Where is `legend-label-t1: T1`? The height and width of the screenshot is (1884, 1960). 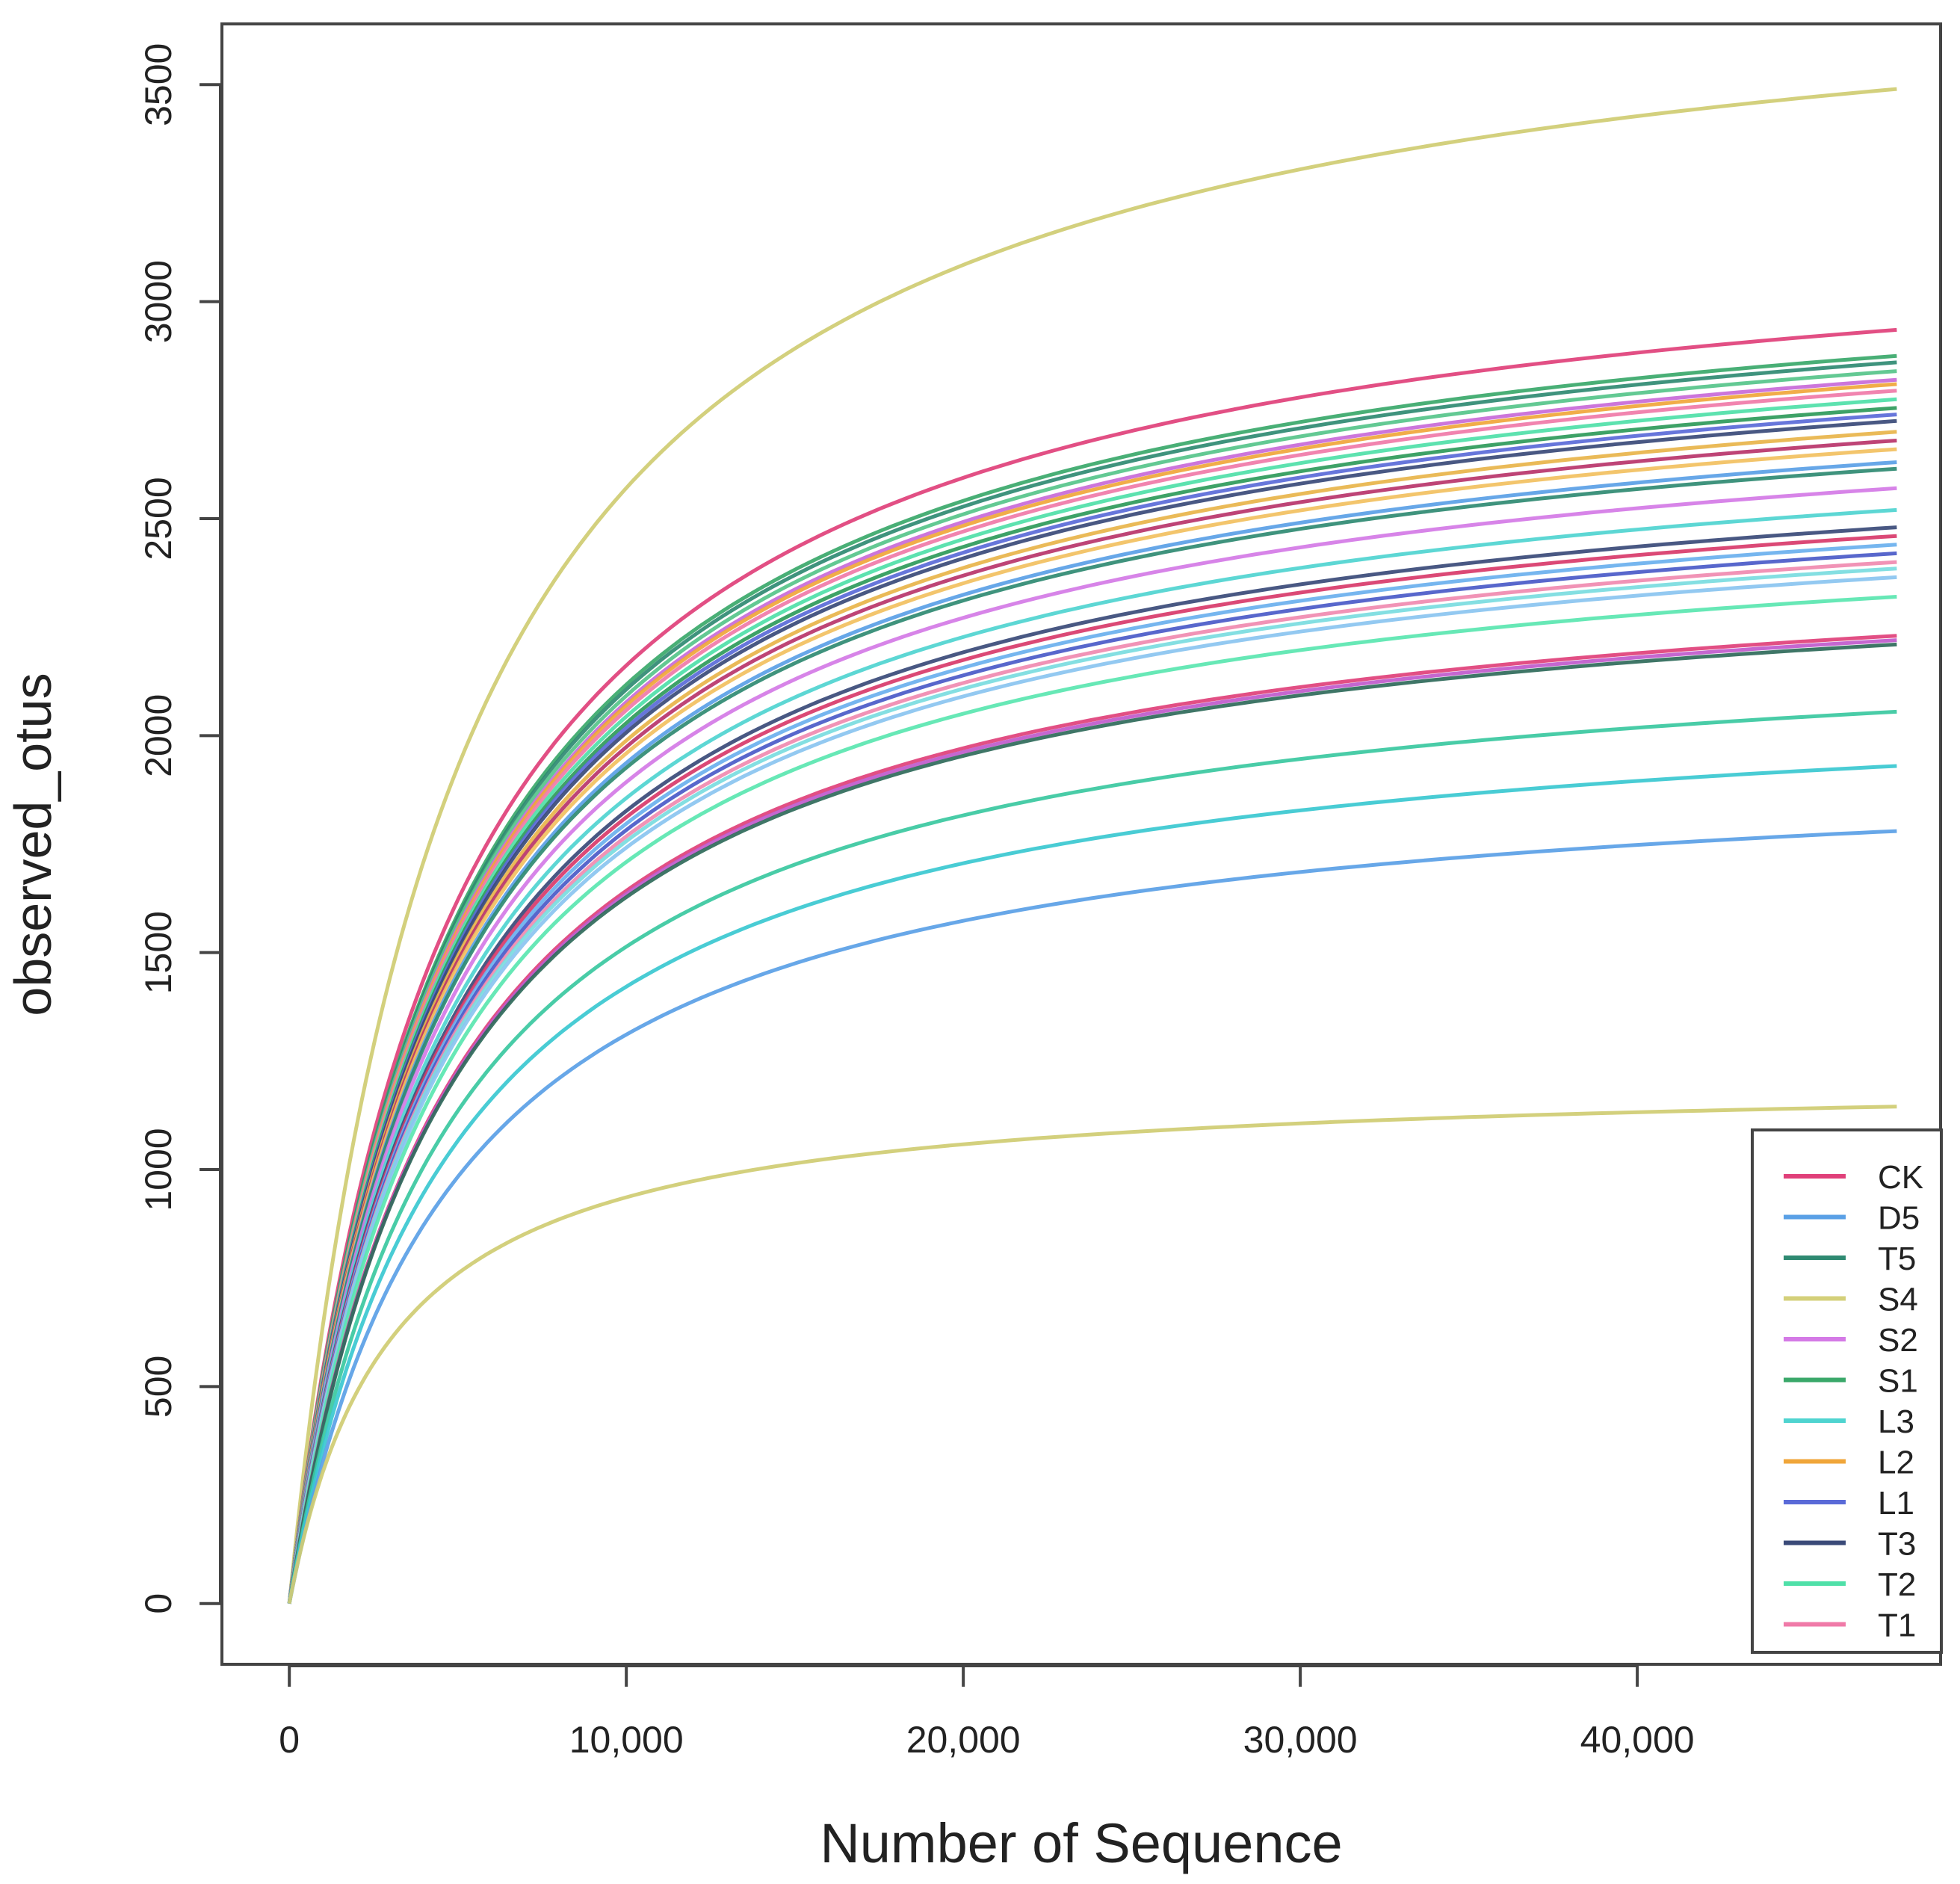
legend-label-t1: T1 is located at coordinates (1897, 1625).